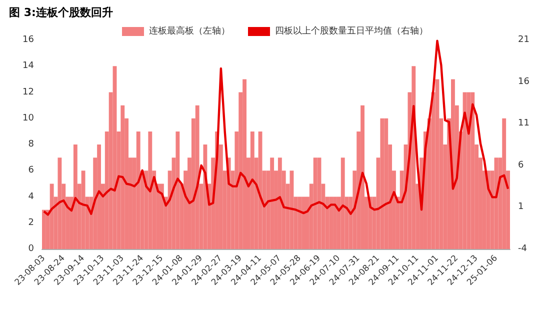  What do you see at coordinates (524, 40) in the screenshot?
I see `y2-tick-label: 21` at bounding box center [524, 40].